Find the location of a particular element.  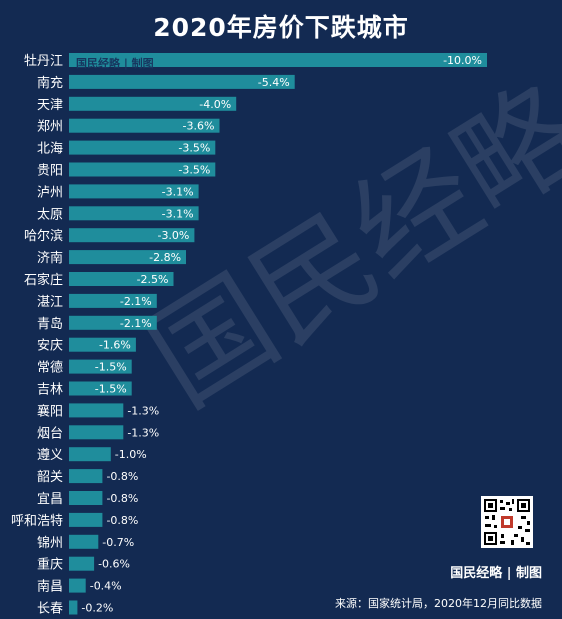

value-label: -4.0% is located at coordinates (215, 104).